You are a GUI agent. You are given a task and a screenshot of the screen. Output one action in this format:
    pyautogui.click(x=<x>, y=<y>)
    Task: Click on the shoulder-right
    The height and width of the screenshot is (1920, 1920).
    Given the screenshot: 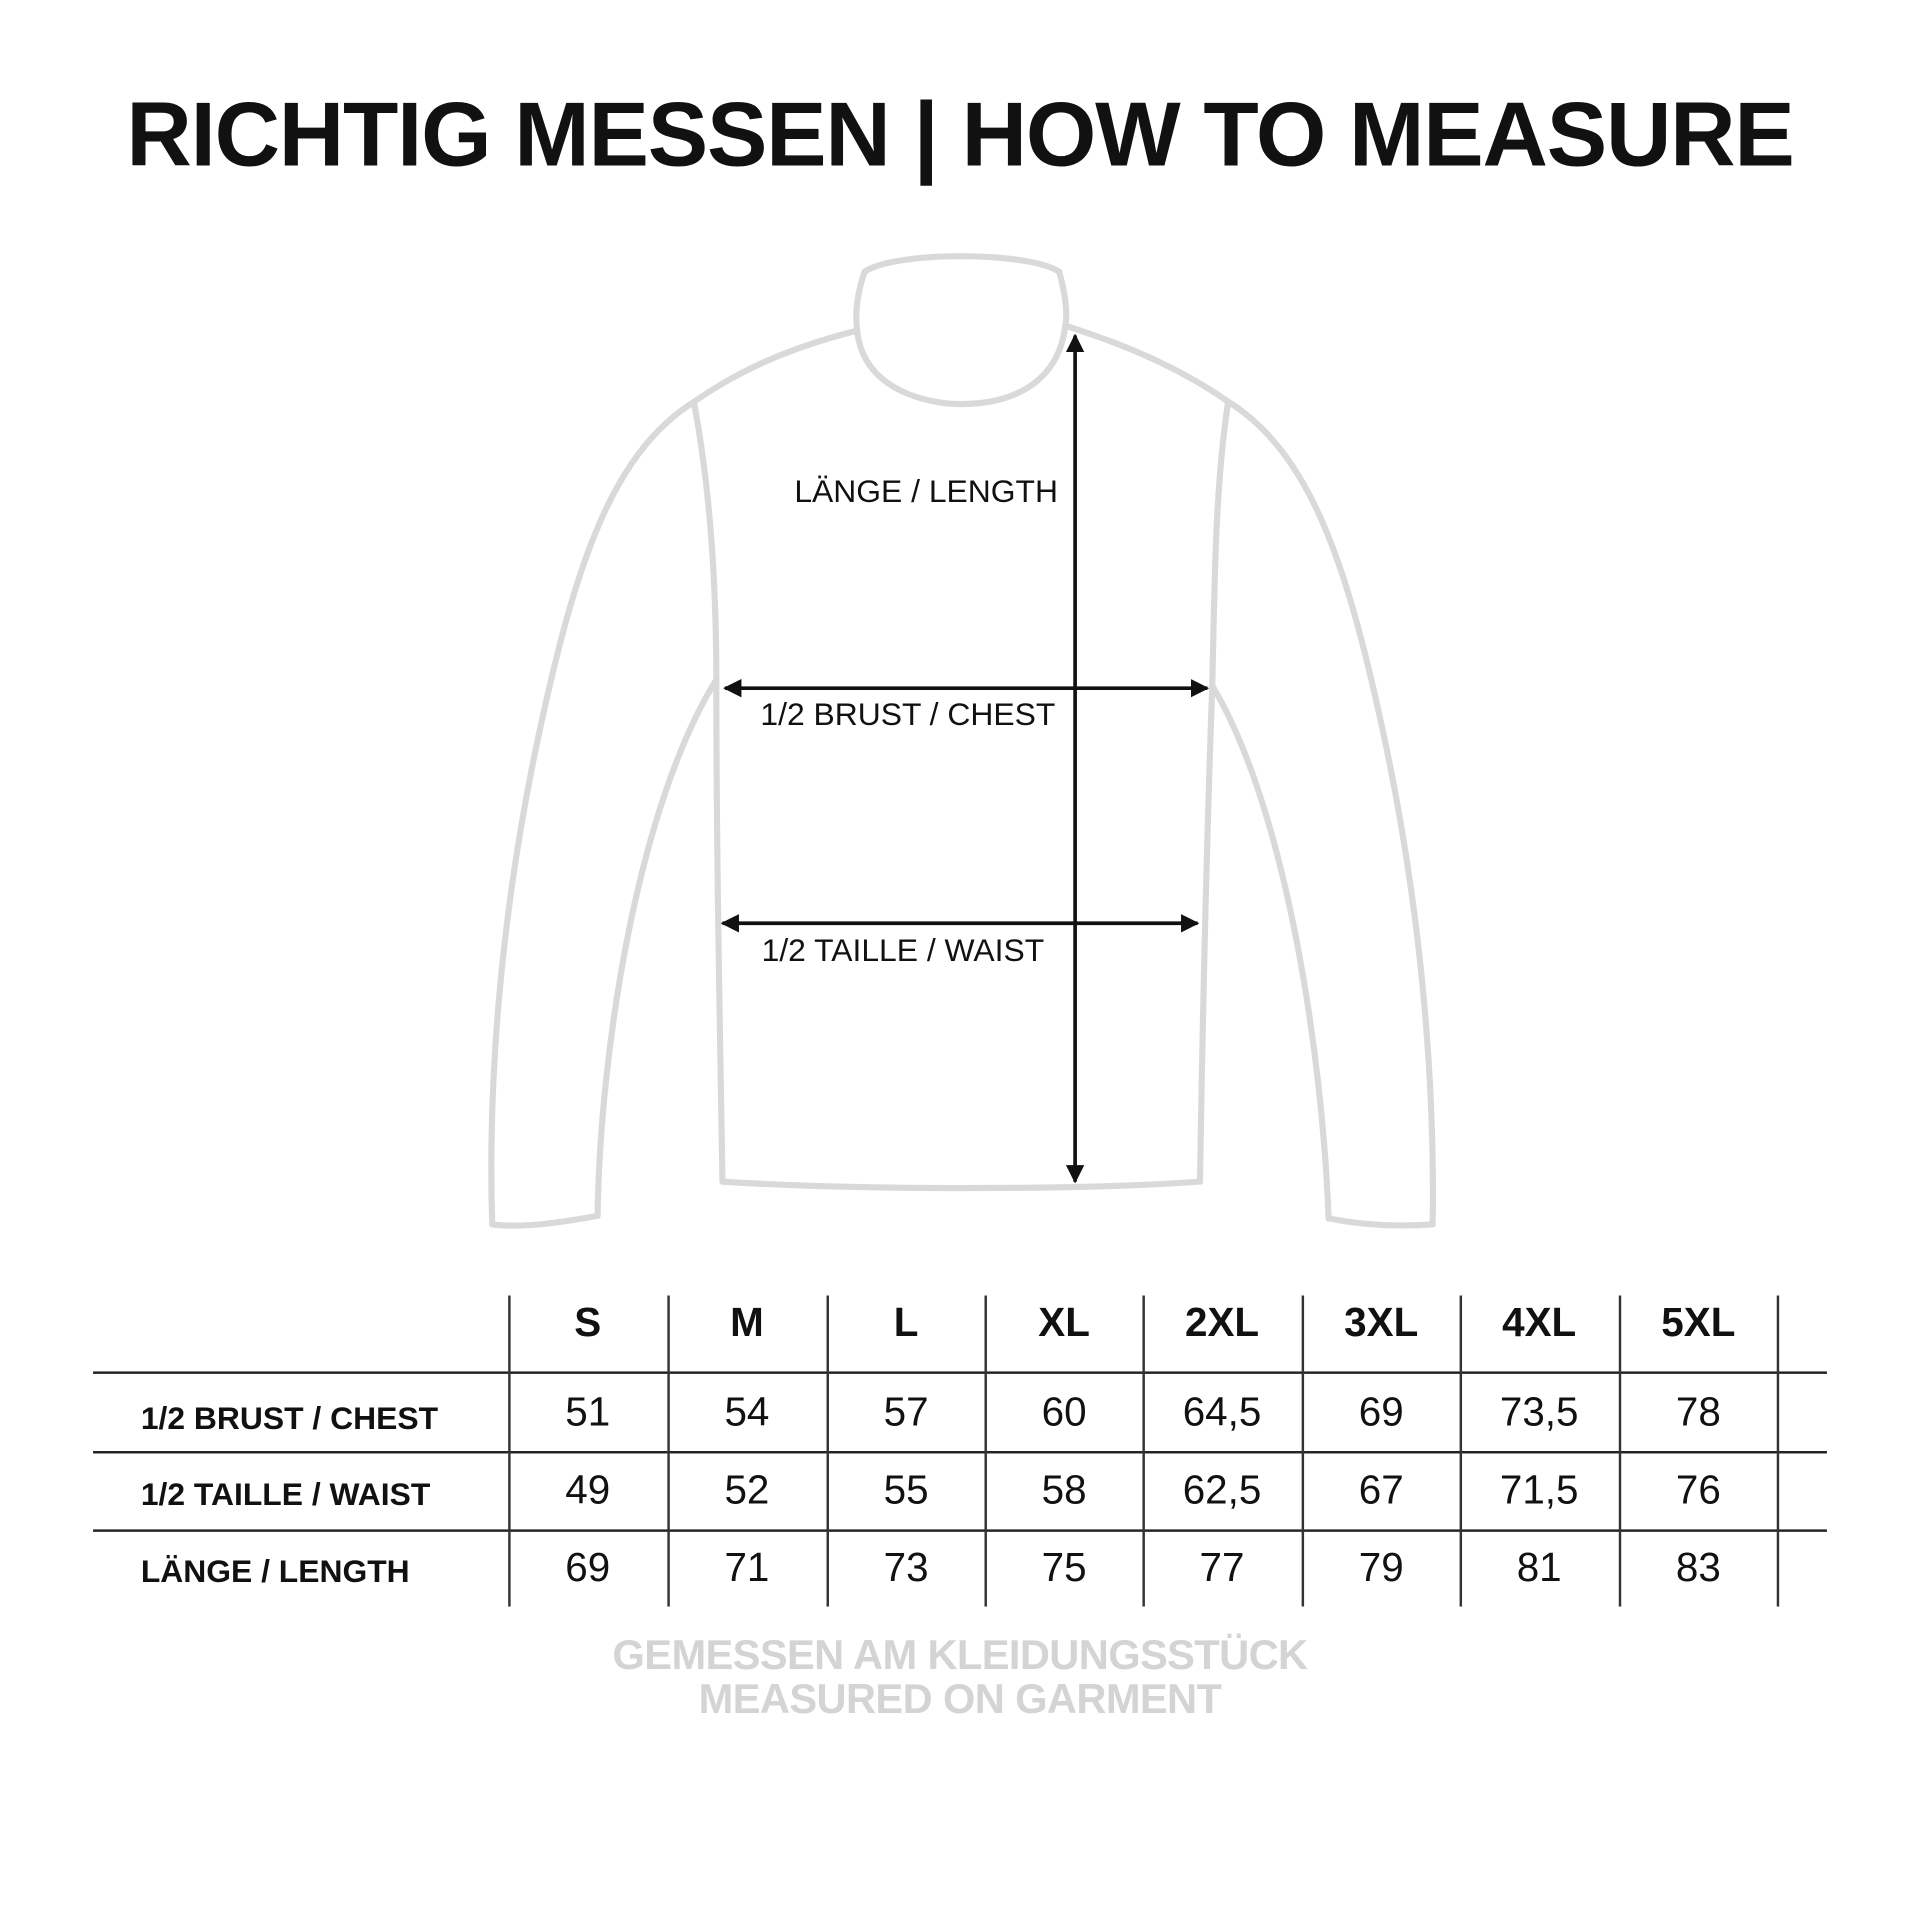 What is the action you would take?
    pyautogui.click(x=1147, y=363)
    